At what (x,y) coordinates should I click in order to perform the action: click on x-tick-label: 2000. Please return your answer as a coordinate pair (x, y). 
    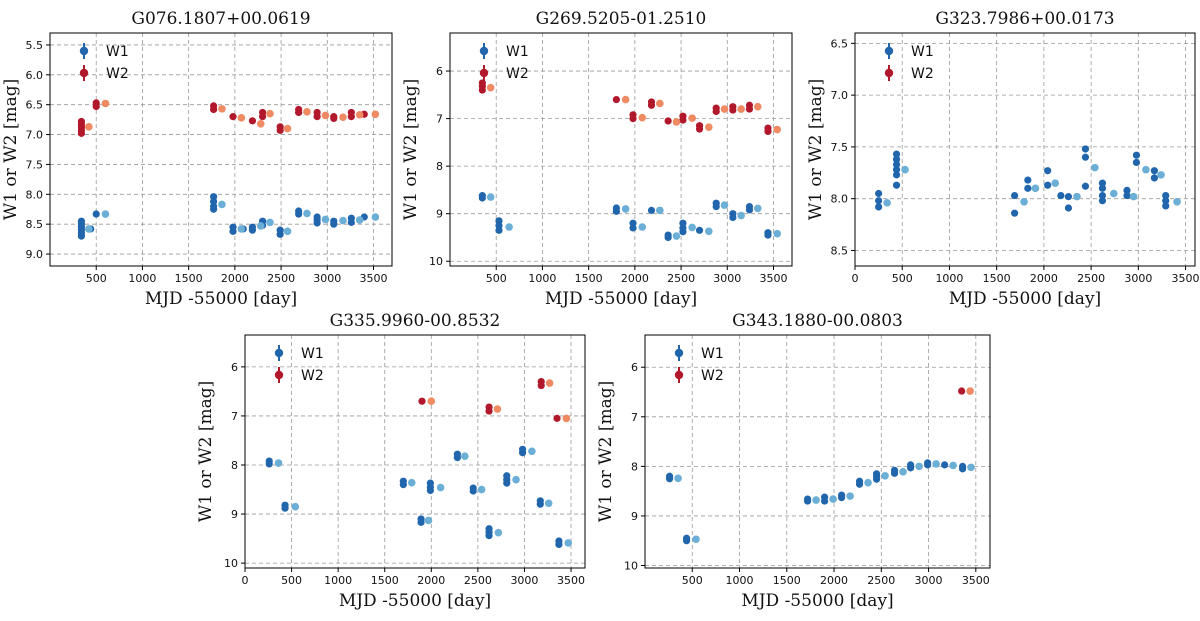
    Looking at the image, I should click on (834, 580).